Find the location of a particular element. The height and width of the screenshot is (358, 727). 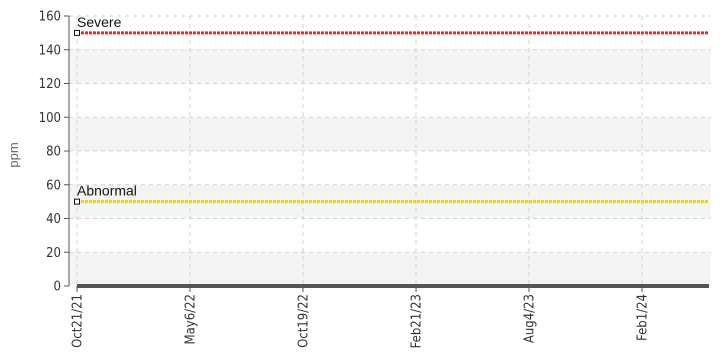

y-tick-label: 60 is located at coordinates (53, 185).